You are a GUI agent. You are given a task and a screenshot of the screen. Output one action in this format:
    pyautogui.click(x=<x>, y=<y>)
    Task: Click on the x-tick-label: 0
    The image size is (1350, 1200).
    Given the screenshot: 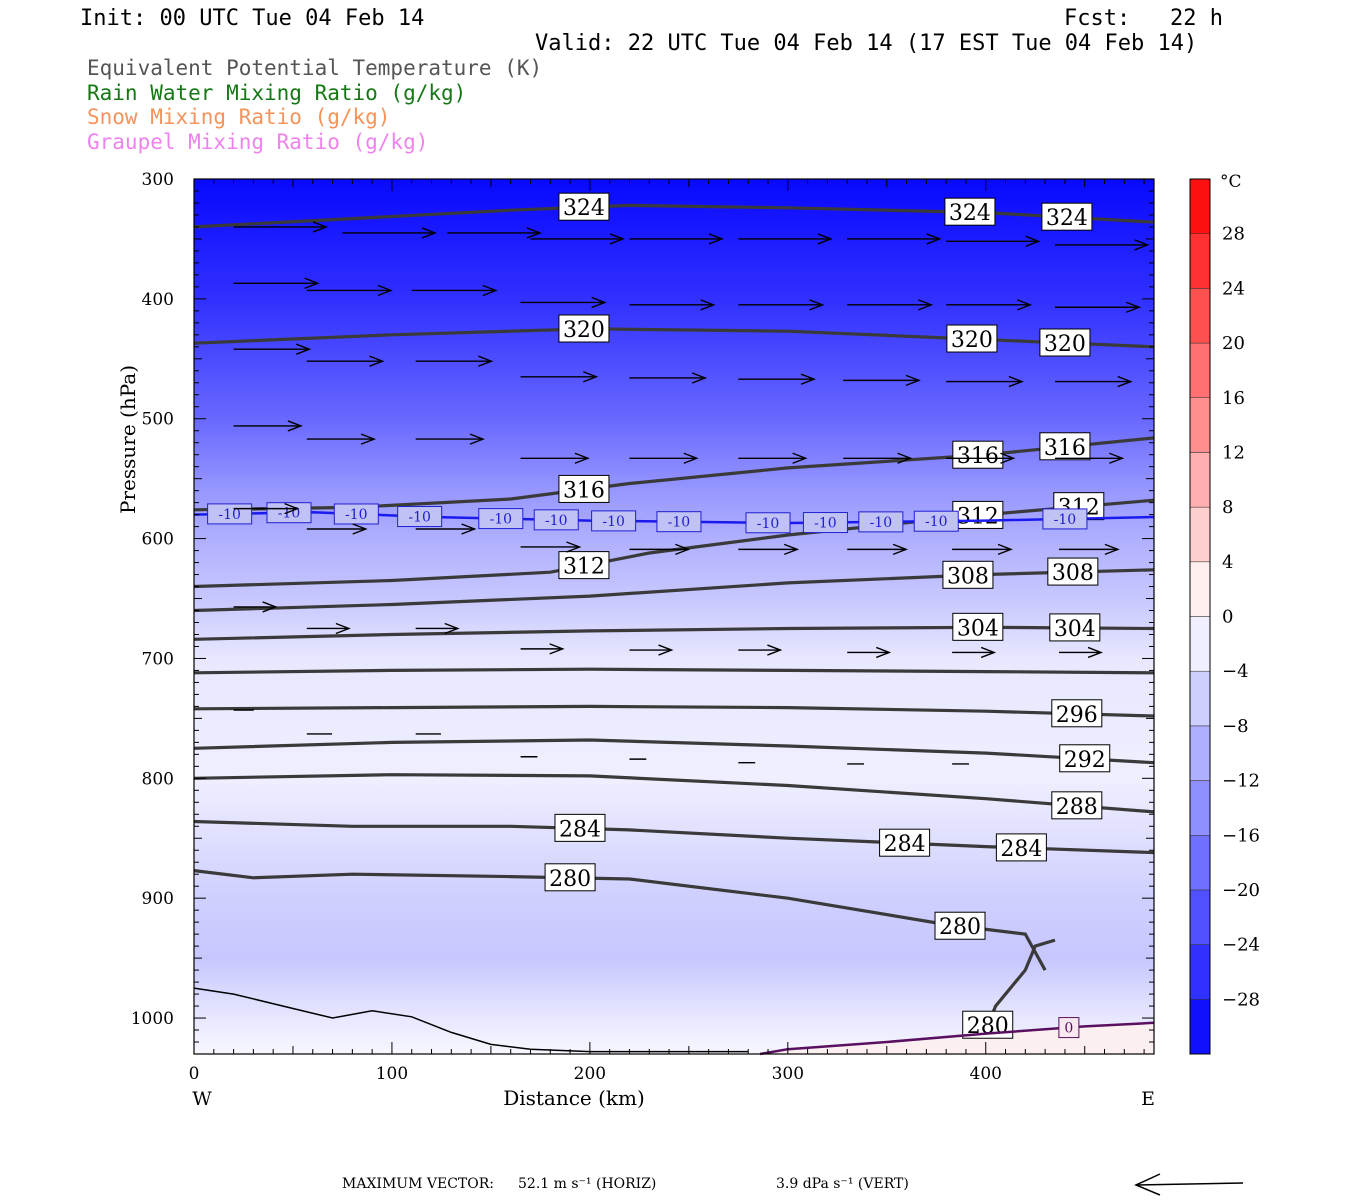 What is the action you would take?
    pyautogui.click(x=194, y=1074)
    